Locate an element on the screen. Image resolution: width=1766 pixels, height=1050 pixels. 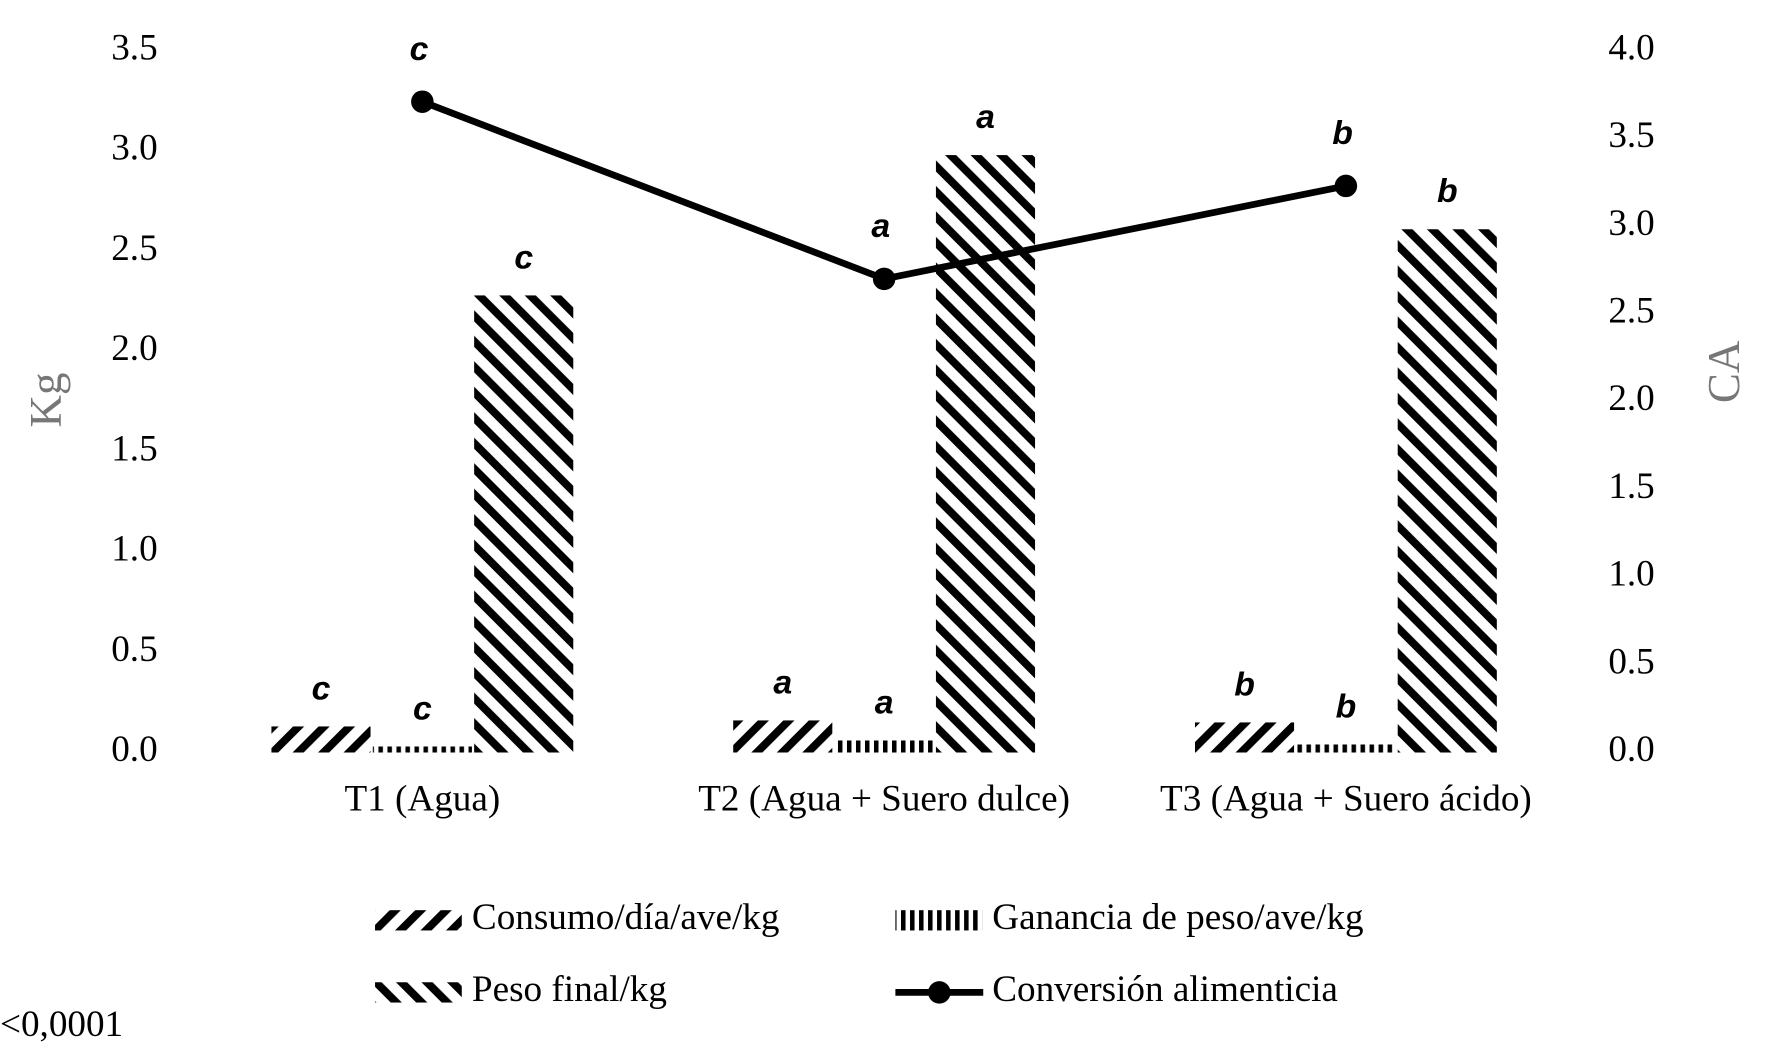
y-tick-label: 1.5 is located at coordinates (134, 448).